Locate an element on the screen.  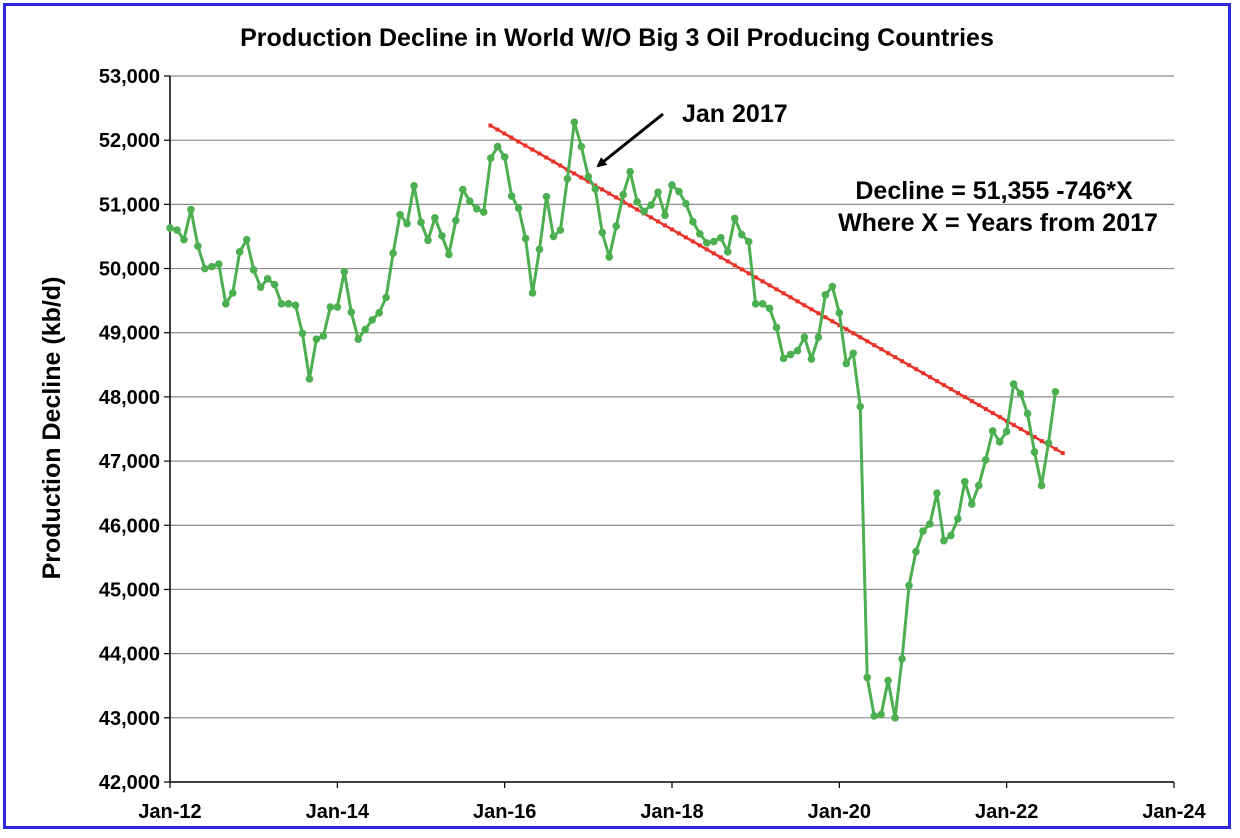
y-tick-label: 44,000 is located at coordinates (129, 655).